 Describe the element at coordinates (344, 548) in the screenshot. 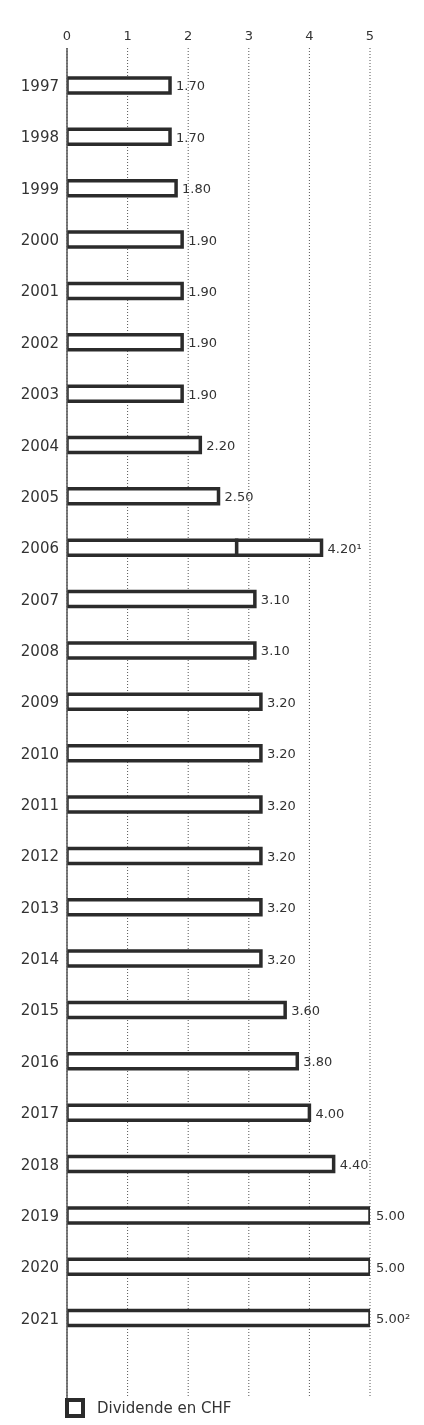

I see `total-label: 4.20¹` at that location.